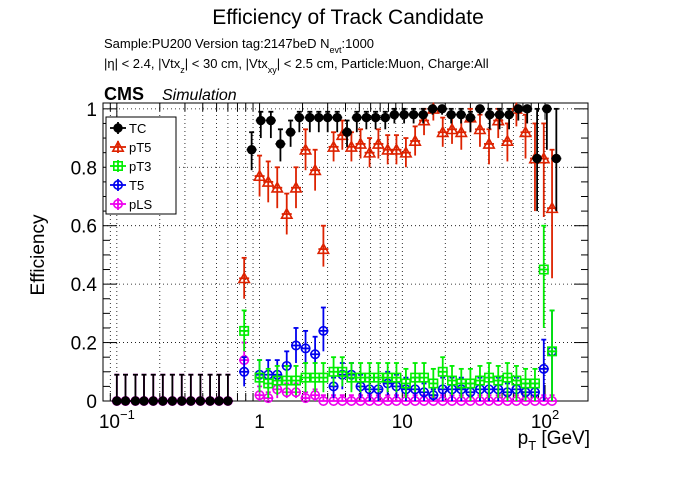 The image size is (696, 477). I want to click on legend-label-pt3: pT3, so click(140, 166).